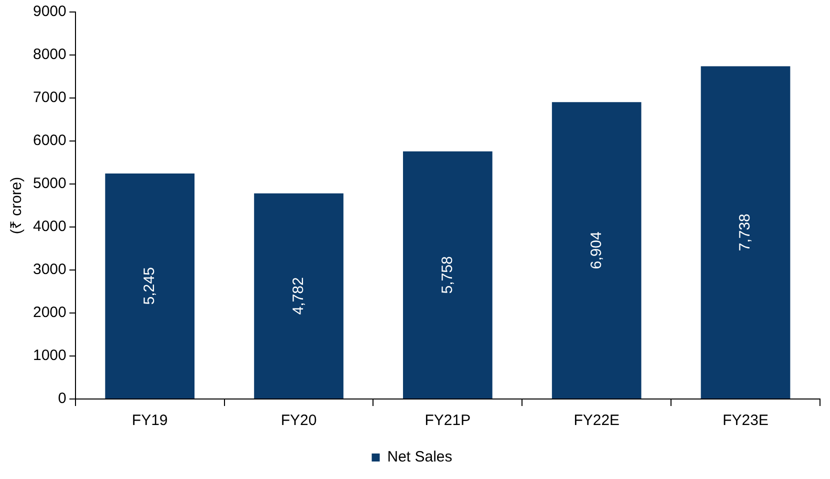 The image size is (830, 479). I want to click on y-tick-label: 7000, so click(49, 97).